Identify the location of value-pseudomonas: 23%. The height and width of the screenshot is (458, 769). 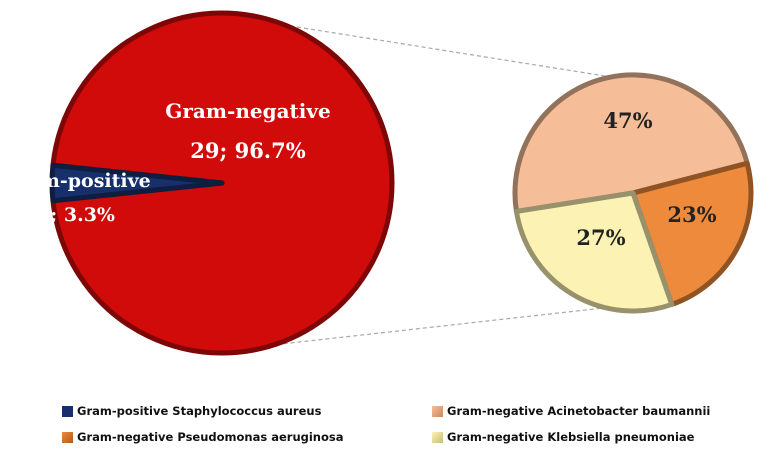
(691, 214).